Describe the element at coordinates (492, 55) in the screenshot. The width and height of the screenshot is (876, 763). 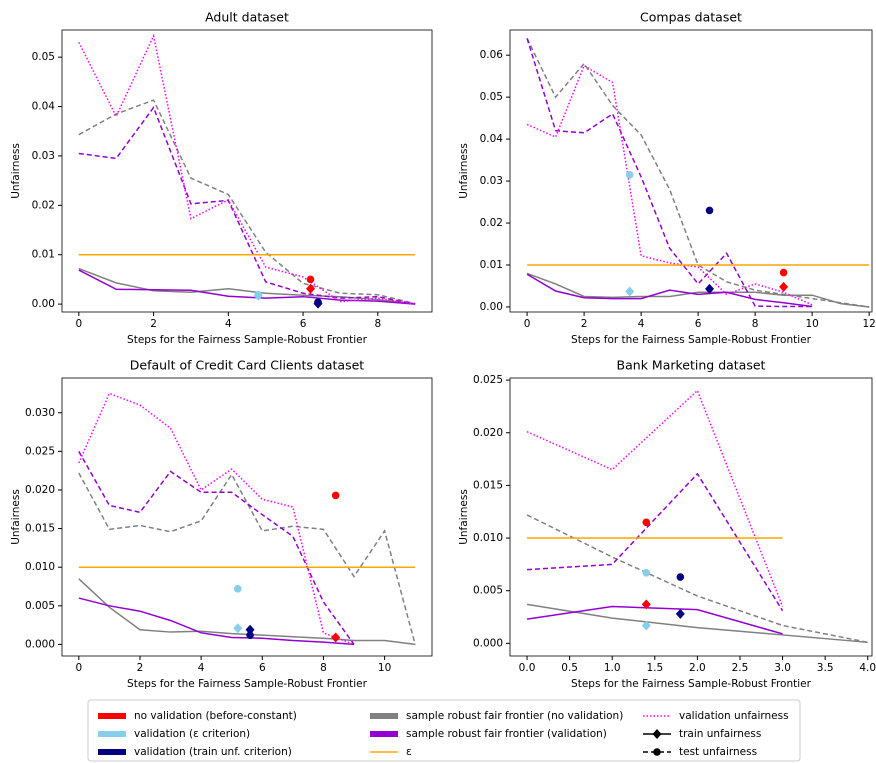
I see `y-tick-label: 0.06` at that location.